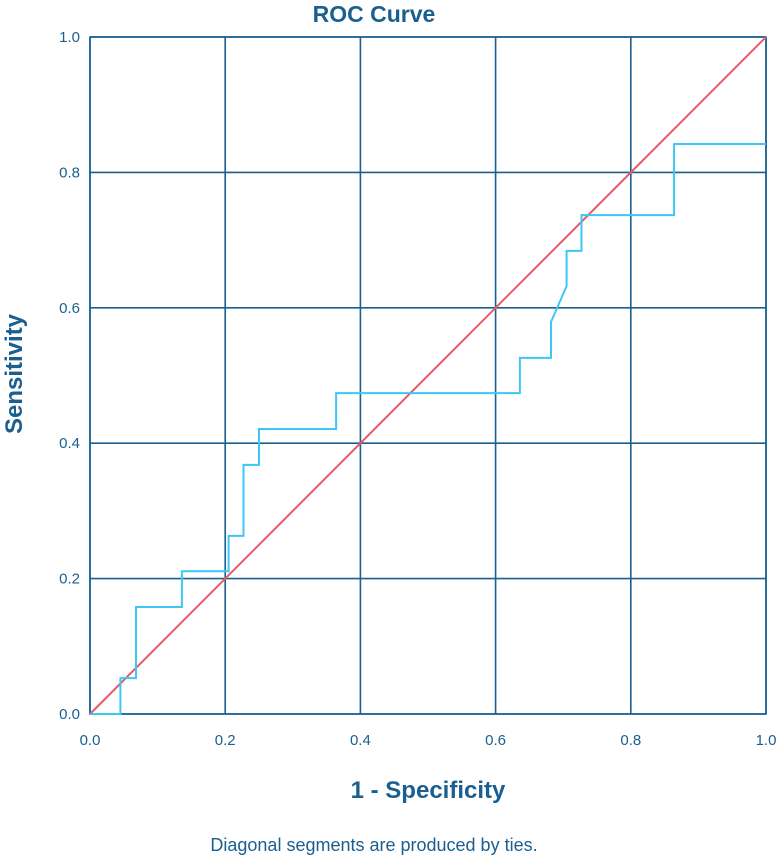 This screenshot has height=861, width=781. I want to click on x-tick-label: 0.2, so click(225, 740).